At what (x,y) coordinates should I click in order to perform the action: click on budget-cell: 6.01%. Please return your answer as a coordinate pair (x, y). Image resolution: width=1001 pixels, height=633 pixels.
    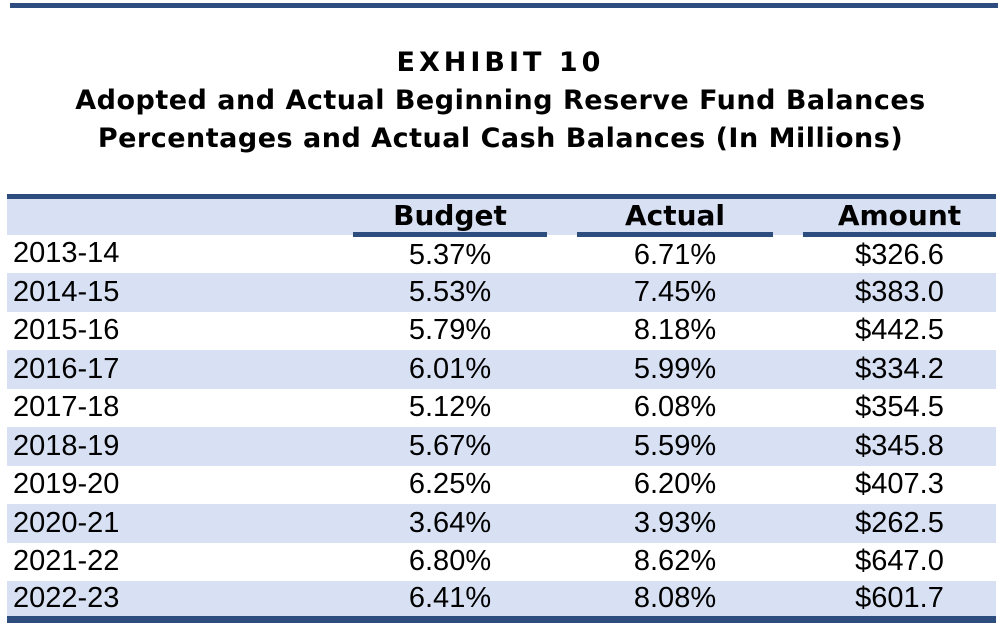
    Looking at the image, I should click on (450, 369).